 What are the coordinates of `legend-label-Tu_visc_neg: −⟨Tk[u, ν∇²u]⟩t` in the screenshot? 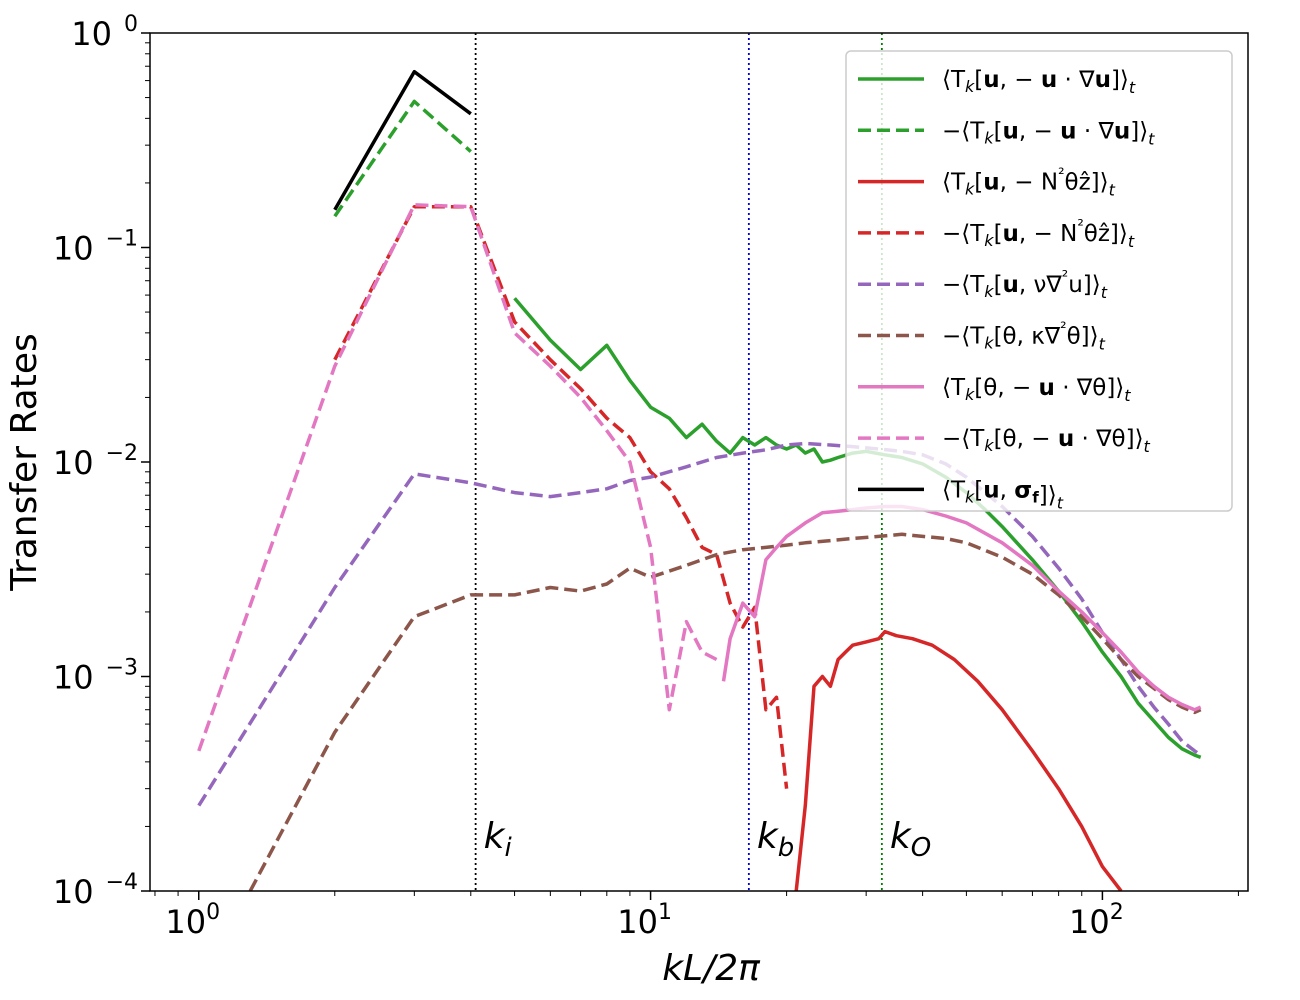 It's located at (1025, 284).